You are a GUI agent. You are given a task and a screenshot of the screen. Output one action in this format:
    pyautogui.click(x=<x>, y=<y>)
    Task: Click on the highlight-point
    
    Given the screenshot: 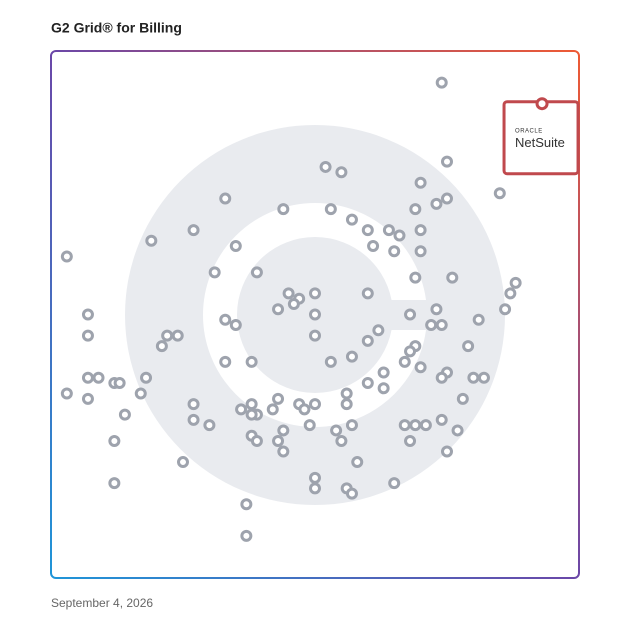 What is the action you would take?
    pyautogui.click(x=542, y=104)
    